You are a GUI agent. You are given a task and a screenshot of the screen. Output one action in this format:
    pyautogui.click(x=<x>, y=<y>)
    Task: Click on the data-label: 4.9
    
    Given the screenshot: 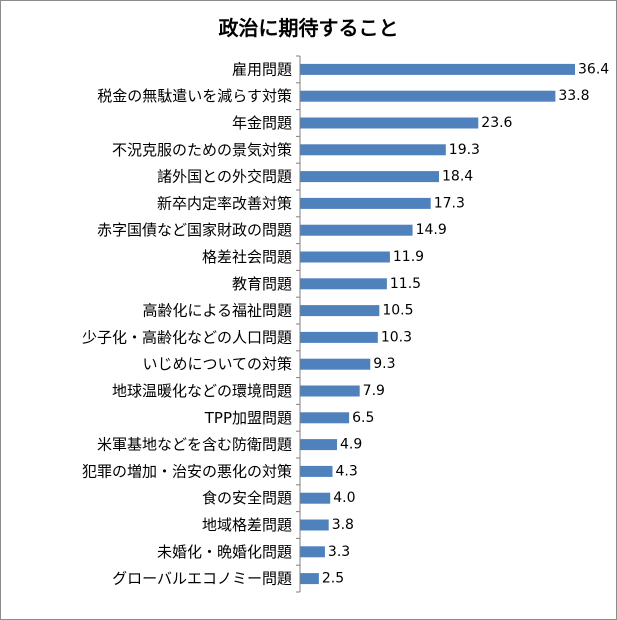 What is the action you would take?
    pyautogui.click(x=351, y=445)
    